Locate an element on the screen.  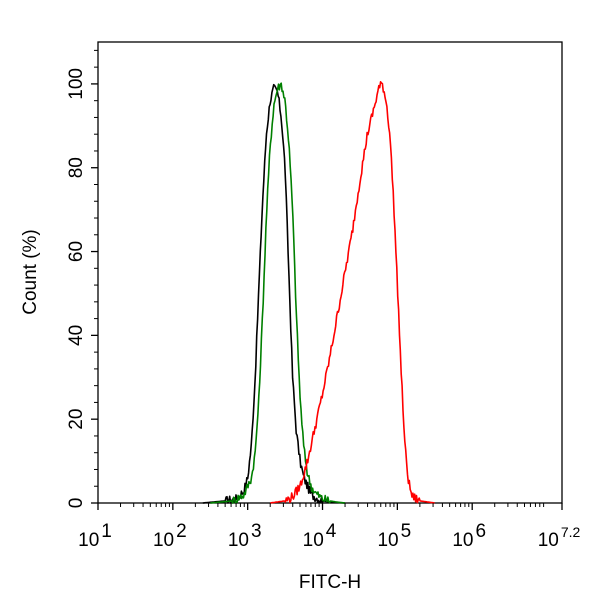
y-tick-label: 60 is located at coordinates (76, 251).